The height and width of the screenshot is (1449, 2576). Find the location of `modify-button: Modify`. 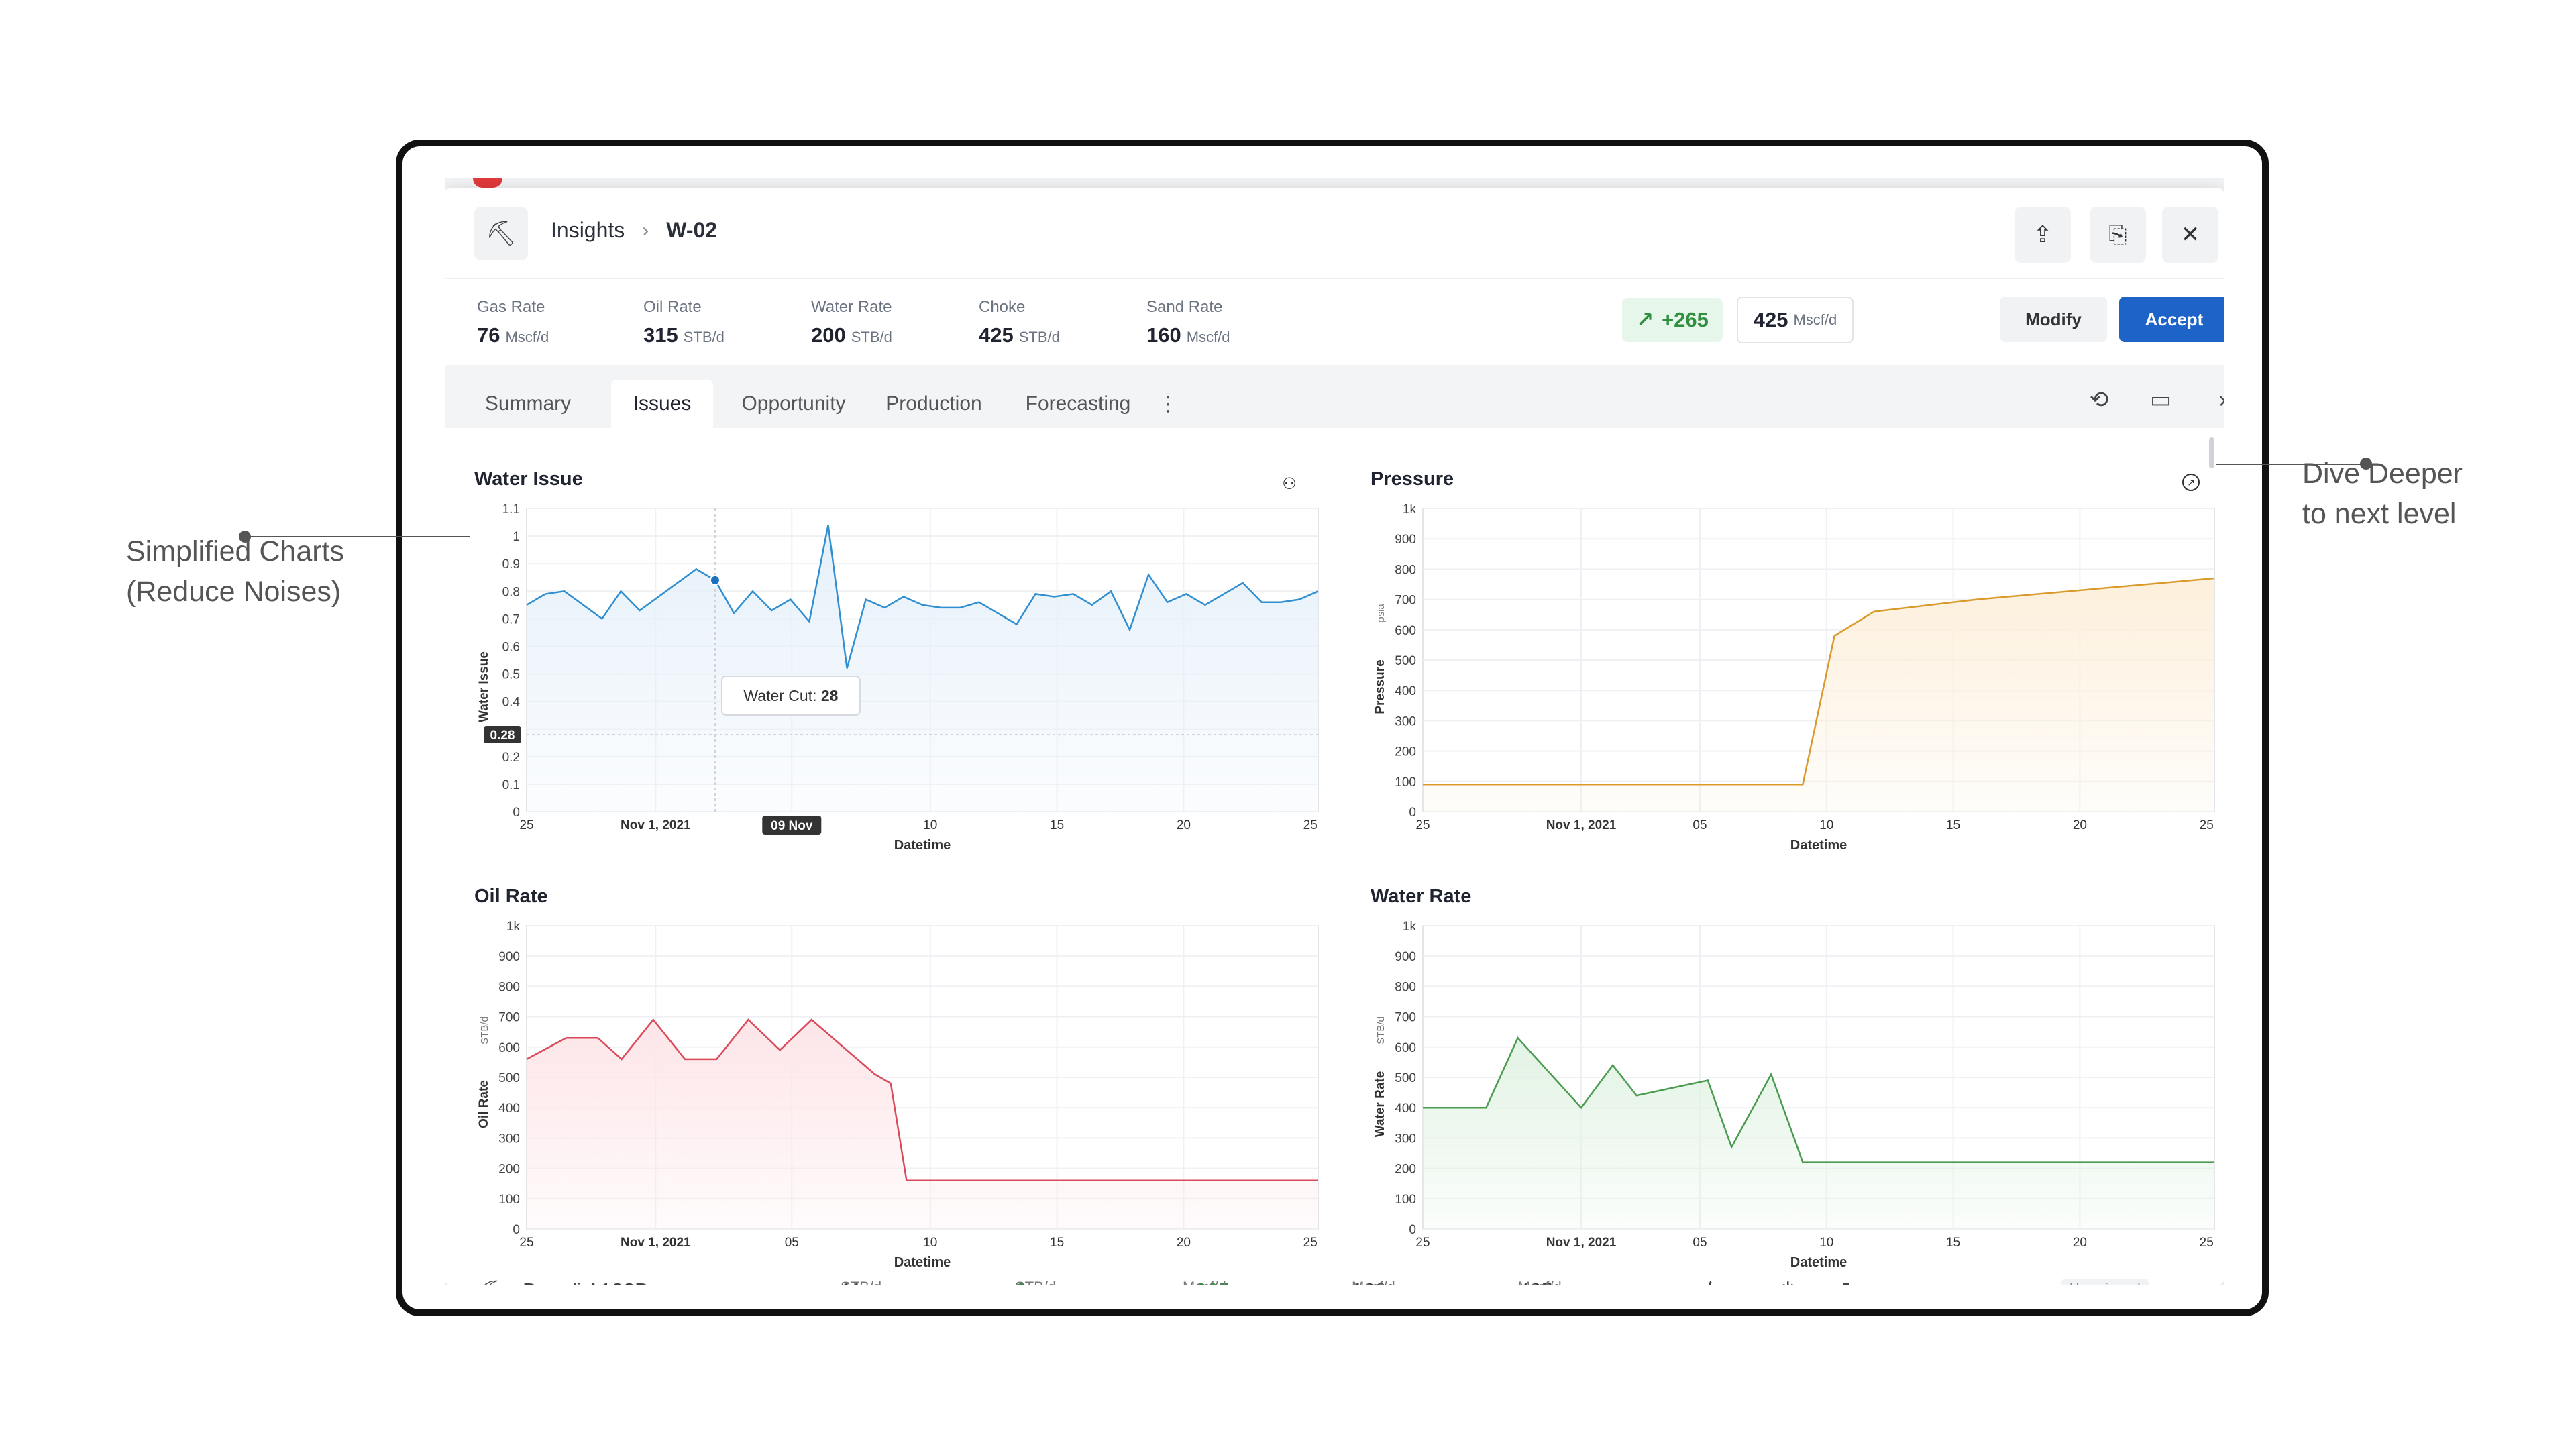

modify-button: Modify is located at coordinates (2053, 319).